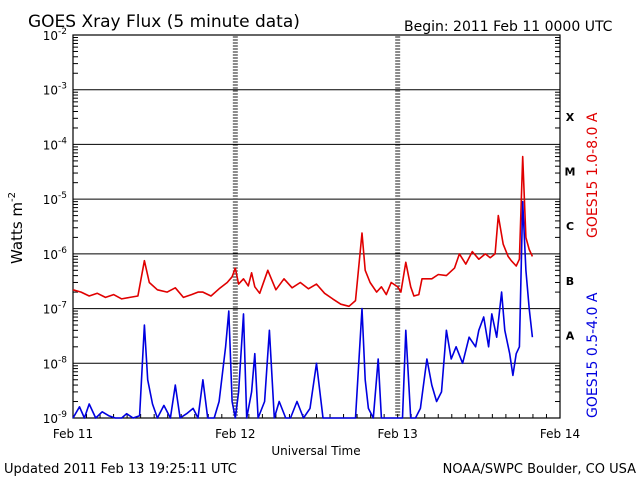  Describe the element at coordinates (55, 144) in the screenshot. I see `y-tick-label: 10⁻⁴` at that location.